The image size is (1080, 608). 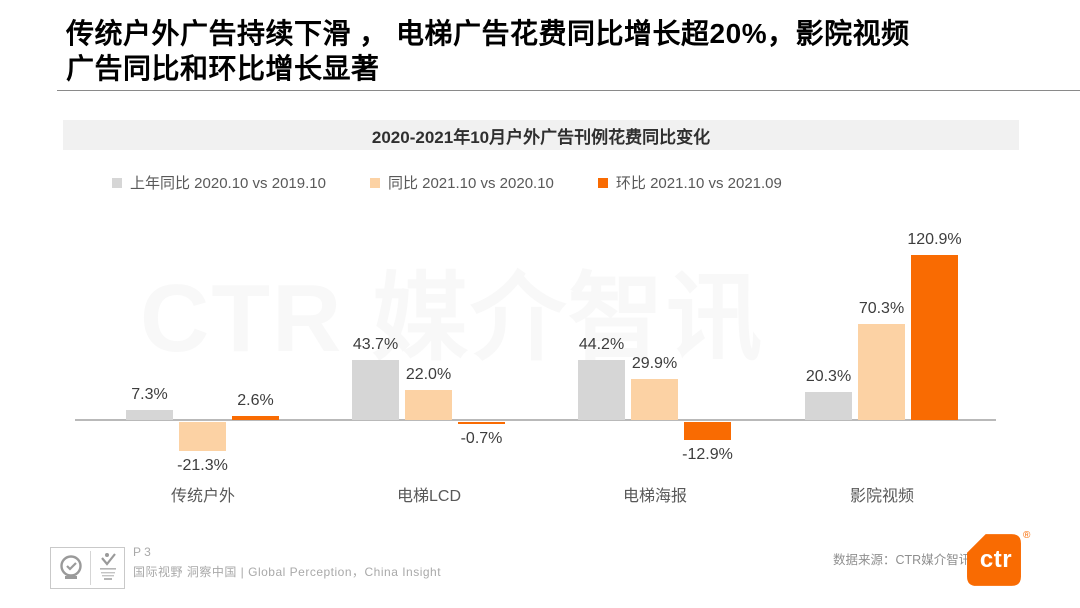 I want to click on legend-swatch-peach-icon, so click(x=374, y=182).